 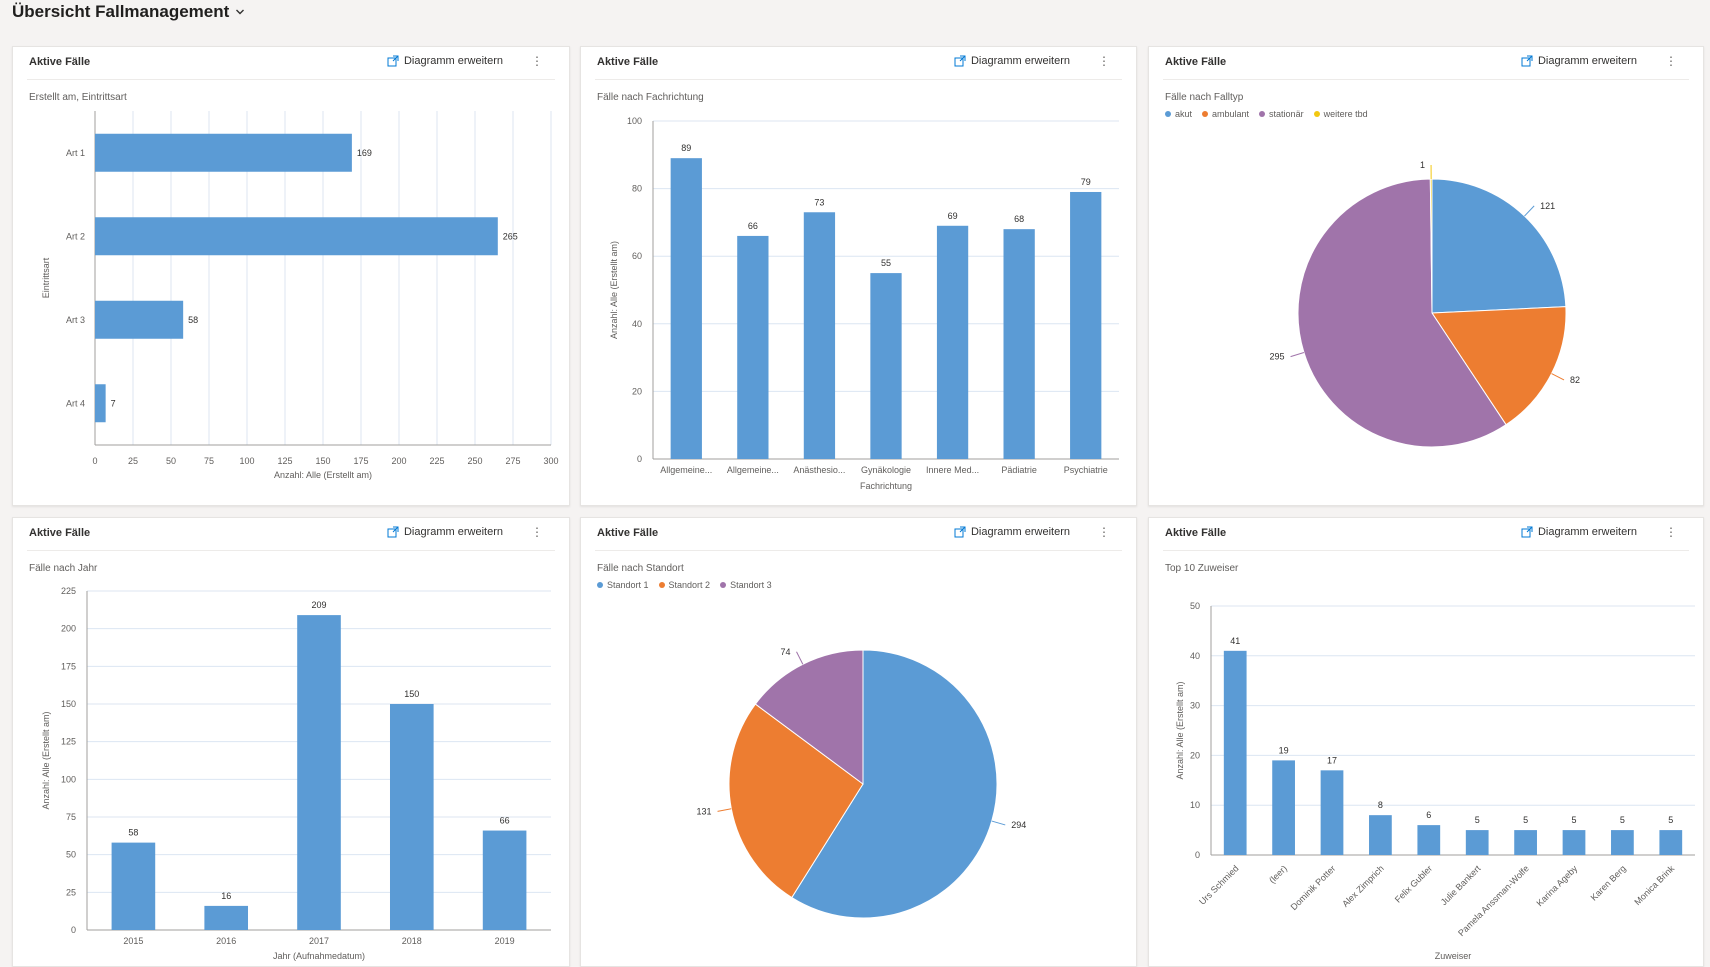 What do you see at coordinates (1654, 885) in the screenshot?
I see `x-tick-label: Monica Brink` at bounding box center [1654, 885].